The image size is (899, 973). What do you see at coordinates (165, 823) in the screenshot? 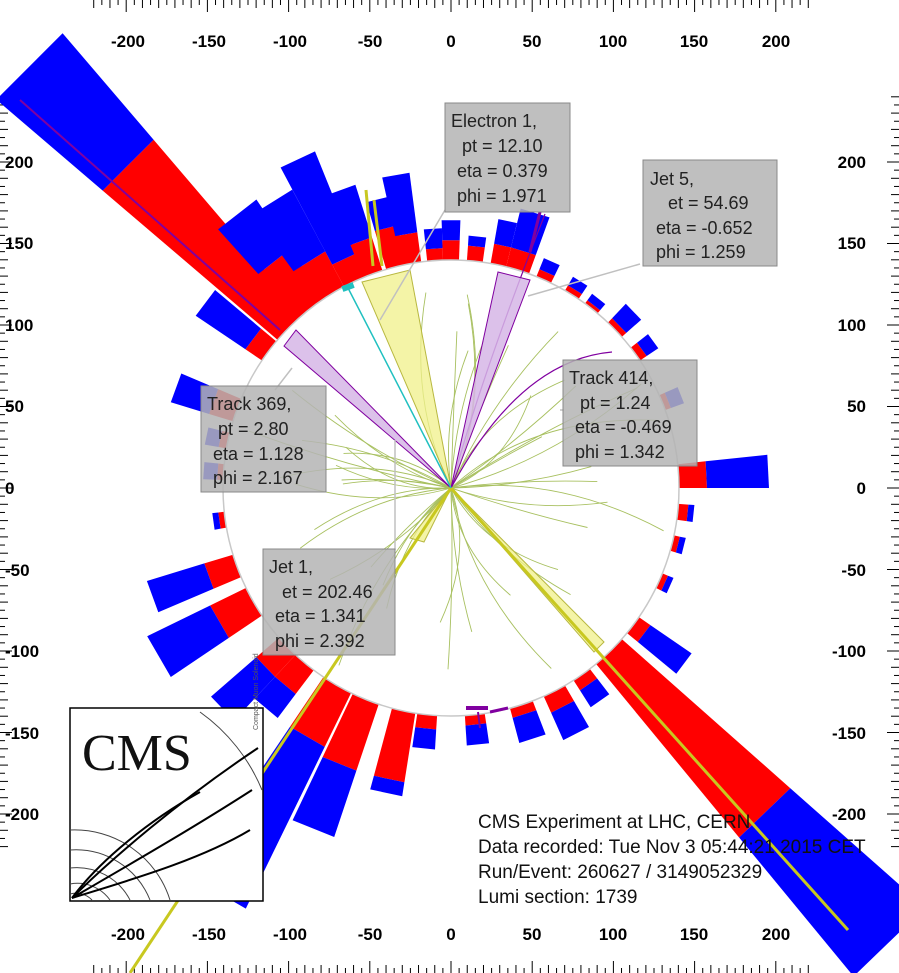
I see `cms-logo-tracks` at bounding box center [165, 823].